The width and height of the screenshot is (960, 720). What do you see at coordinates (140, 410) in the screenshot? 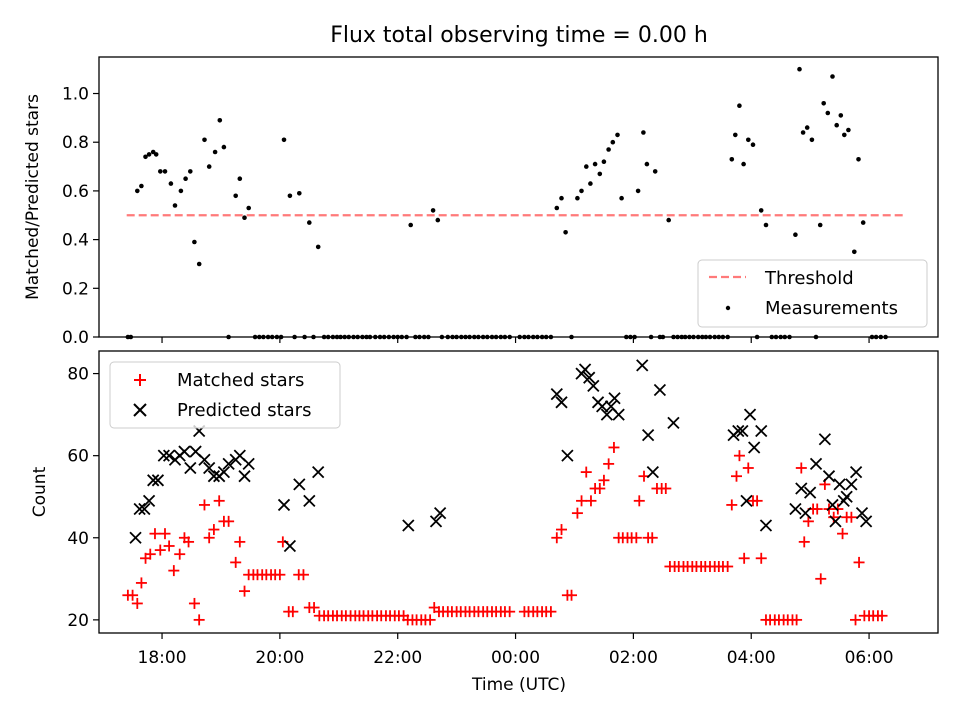
I see `legend-predicted-swatch` at bounding box center [140, 410].